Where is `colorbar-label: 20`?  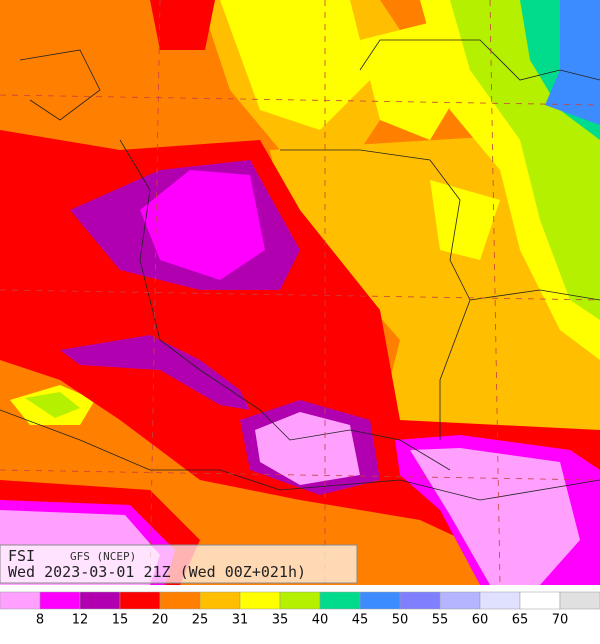 colorbar-label: 20 is located at coordinates (160, 620).